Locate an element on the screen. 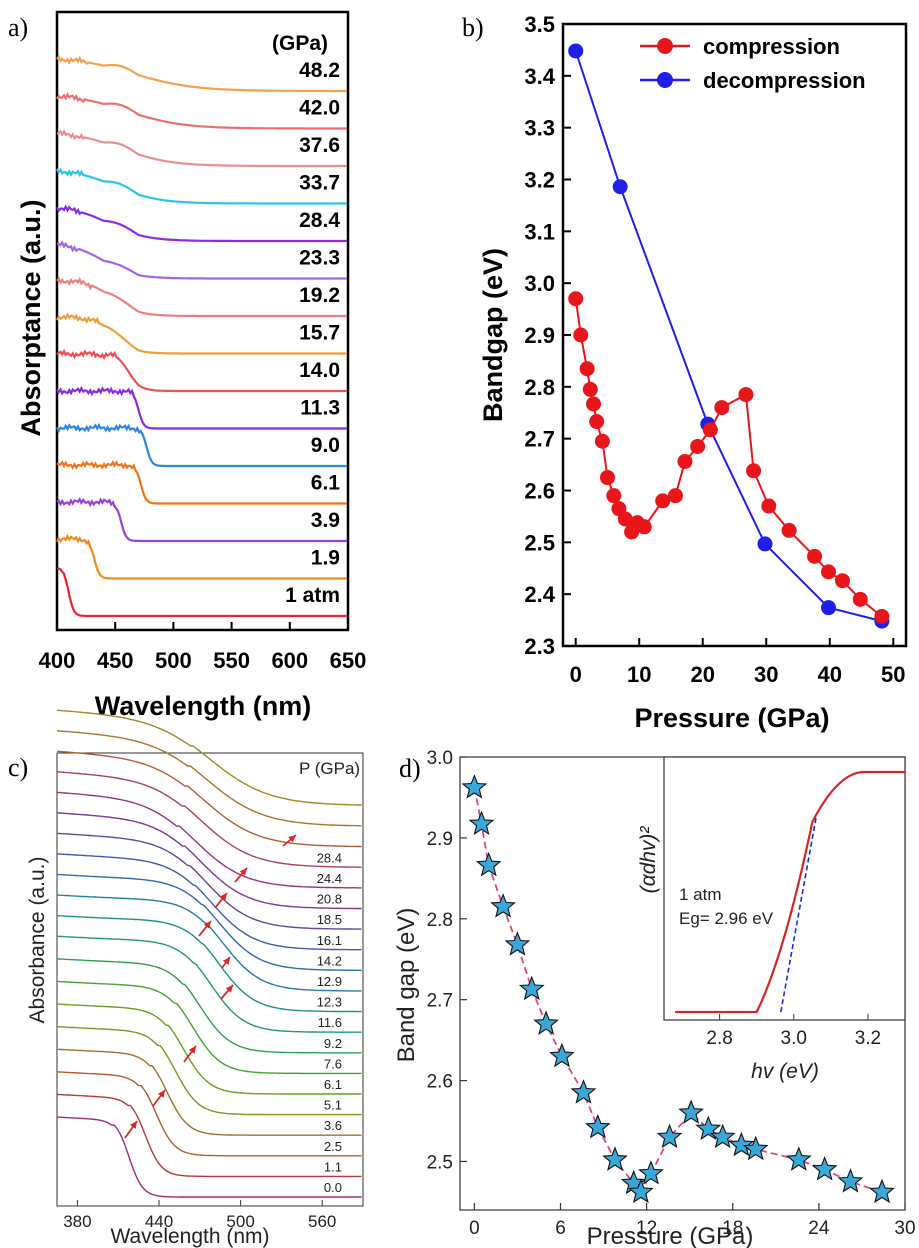 The image size is (919, 1248). inset-x-tick-label: 3.0 is located at coordinates (794, 1038).